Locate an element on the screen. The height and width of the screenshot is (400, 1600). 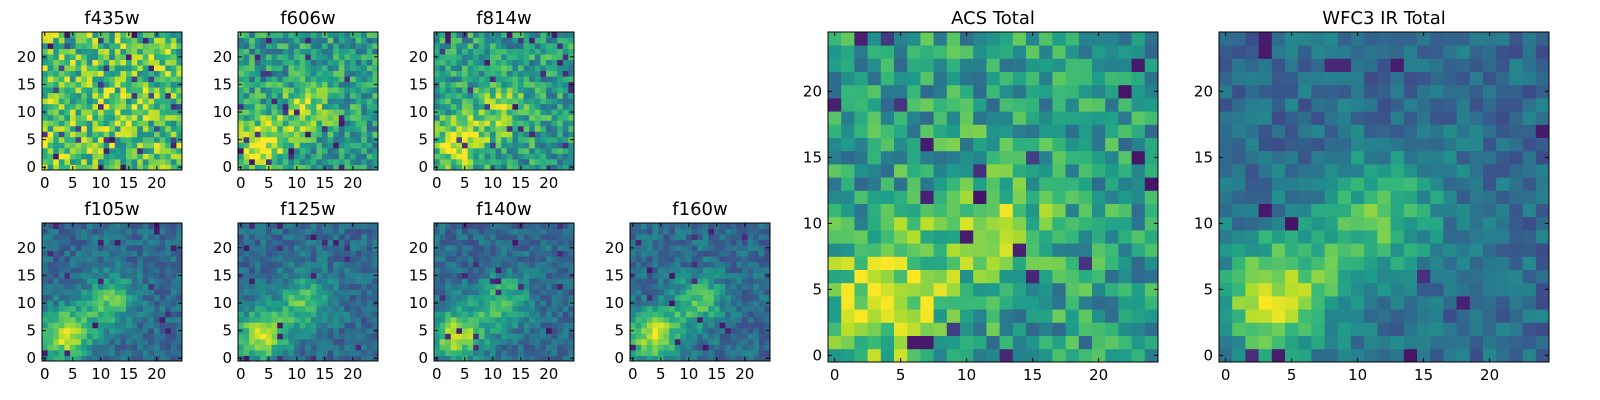
y-tick-label: 0 is located at coordinates (31, 167).